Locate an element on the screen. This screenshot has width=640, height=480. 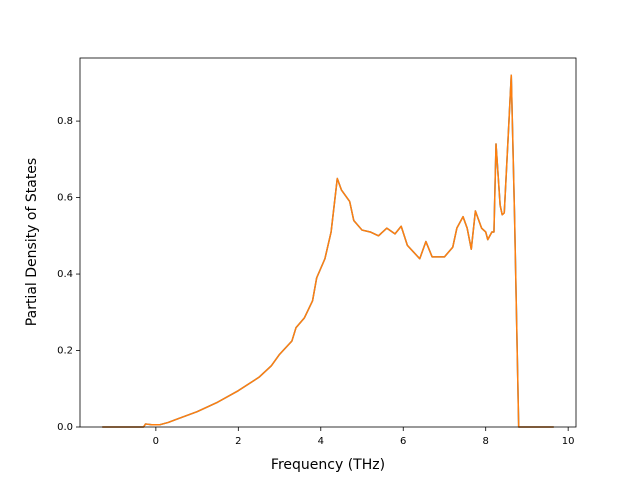
x-axis-label: Frequency (THz) is located at coordinates (328, 465).